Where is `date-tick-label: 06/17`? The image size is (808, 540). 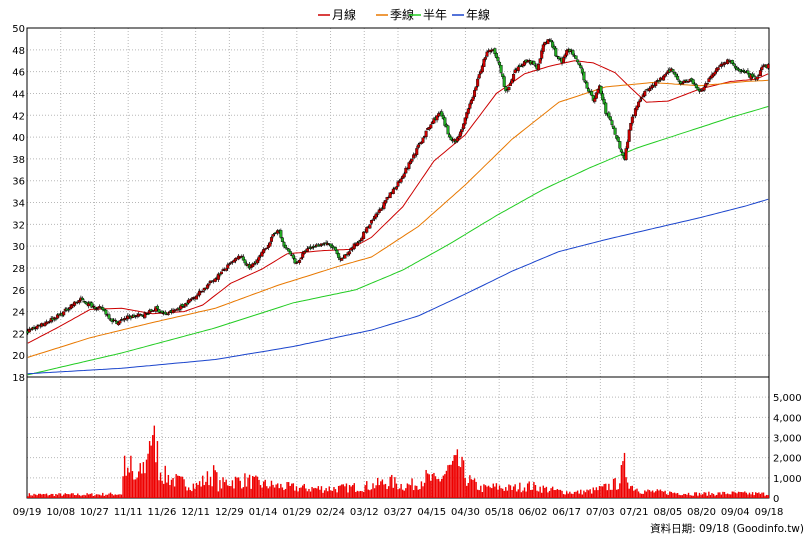 date-tick-label: 06/17 is located at coordinates (566, 512).